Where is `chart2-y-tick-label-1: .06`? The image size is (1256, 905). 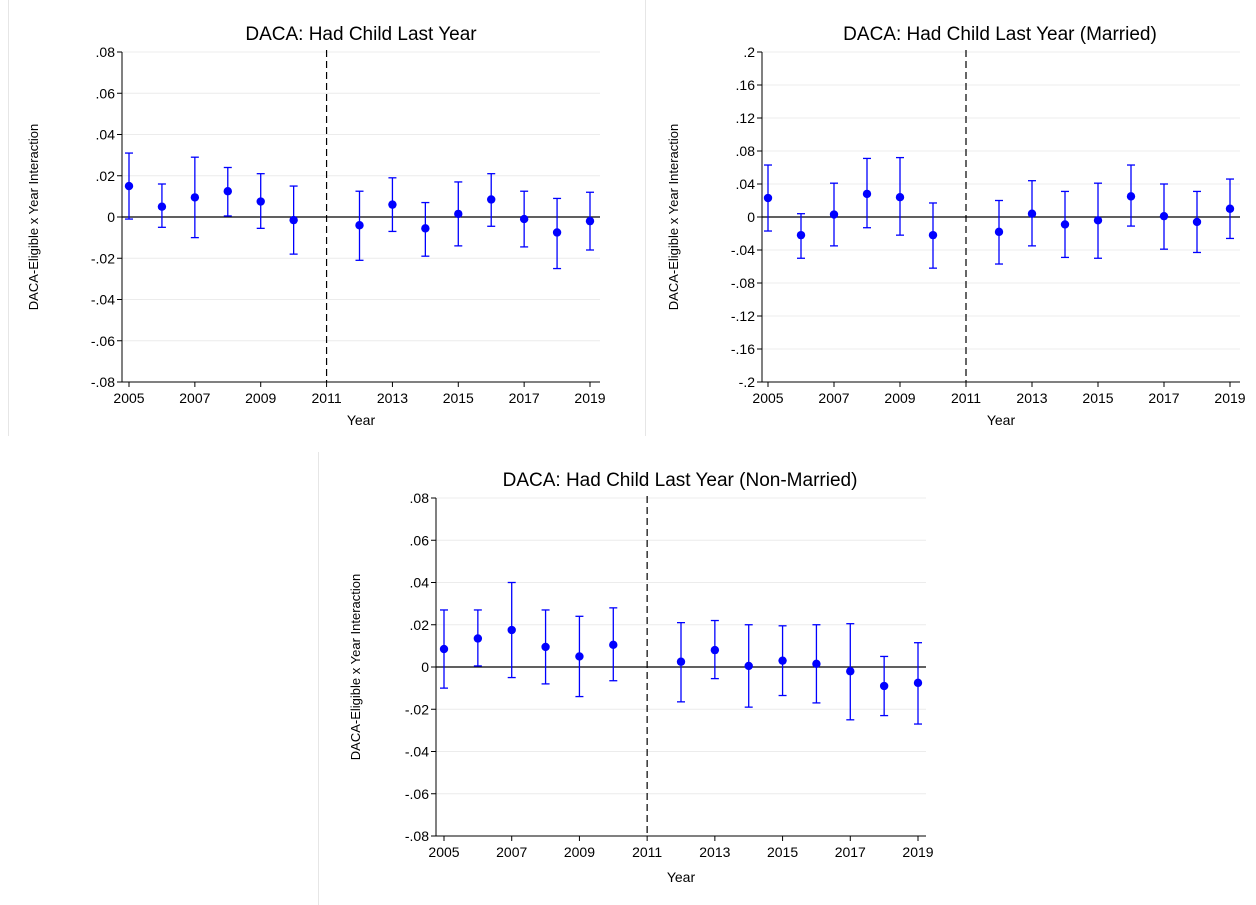
chart2-y-tick-label-1: .06 is located at coordinates (420, 540).